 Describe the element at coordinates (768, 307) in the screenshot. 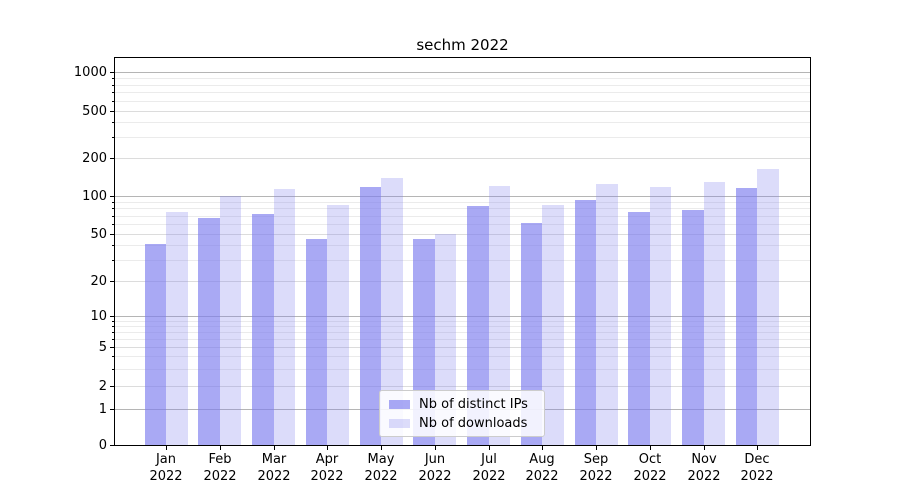

I see `bar-downloads-dec` at that location.